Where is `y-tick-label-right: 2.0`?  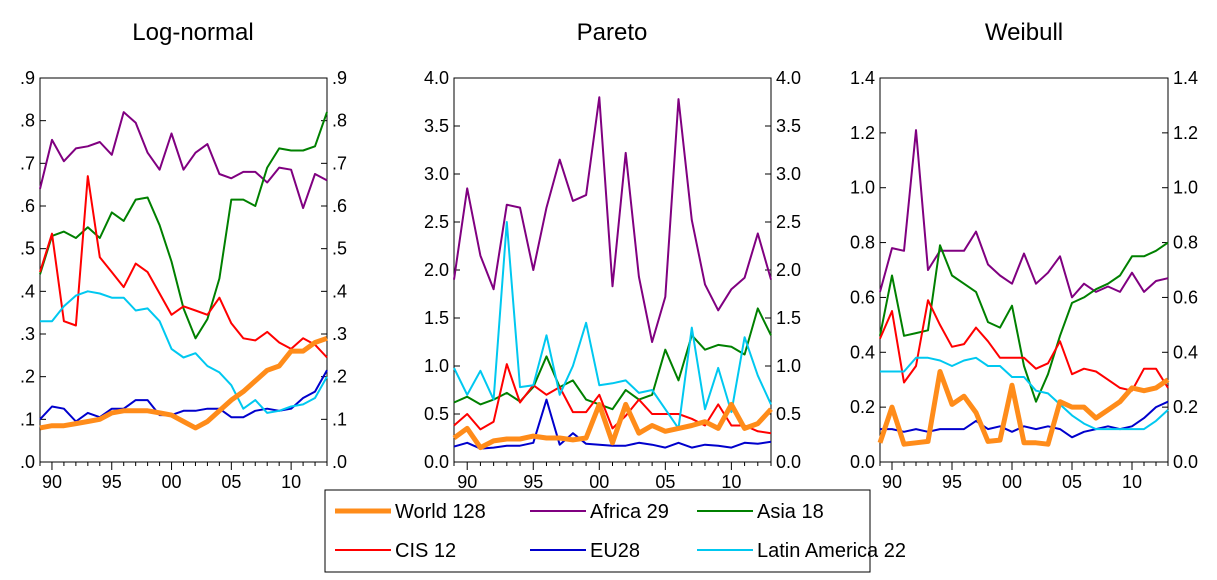
y-tick-label-right: 2.0 is located at coordinates (788, 270).